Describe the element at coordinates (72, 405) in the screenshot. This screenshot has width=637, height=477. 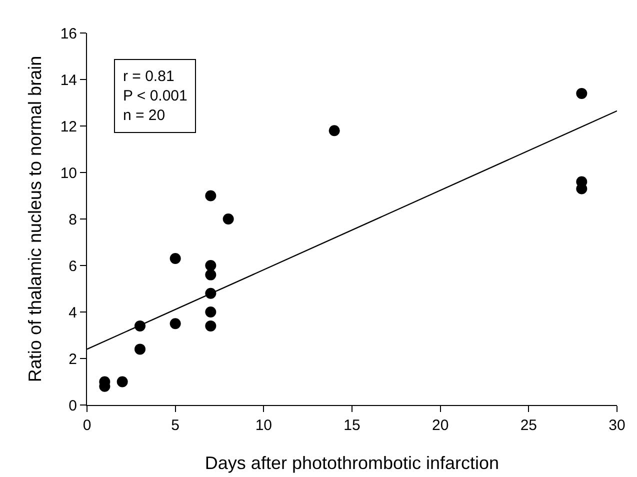
I see `y-tick-label: 0` at that location.